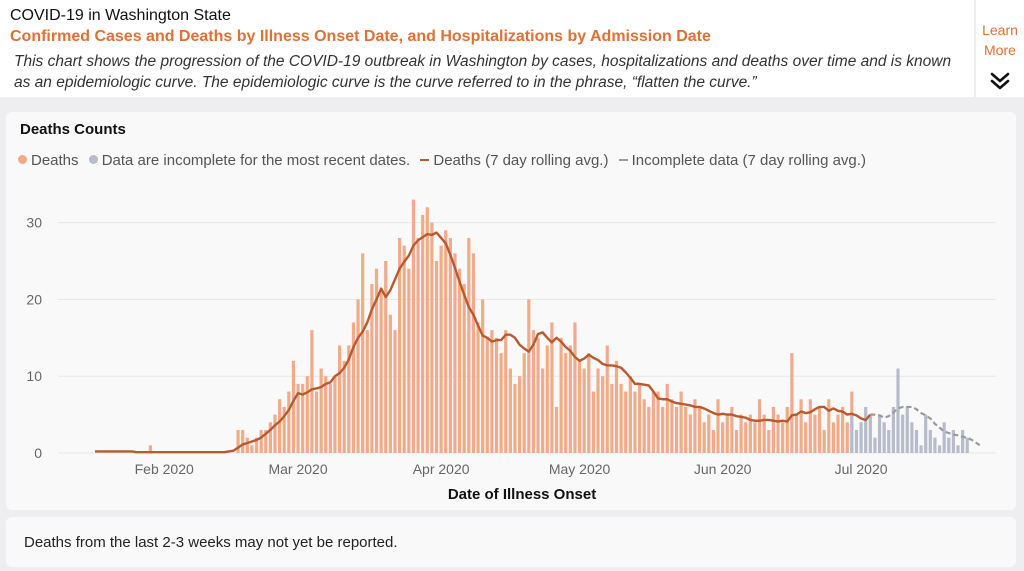 This screenshot has width=1024, height=571. Describe the element at coordinates (22, 159) in the screenshot. I see `legend-deaths-swatch` at that location.